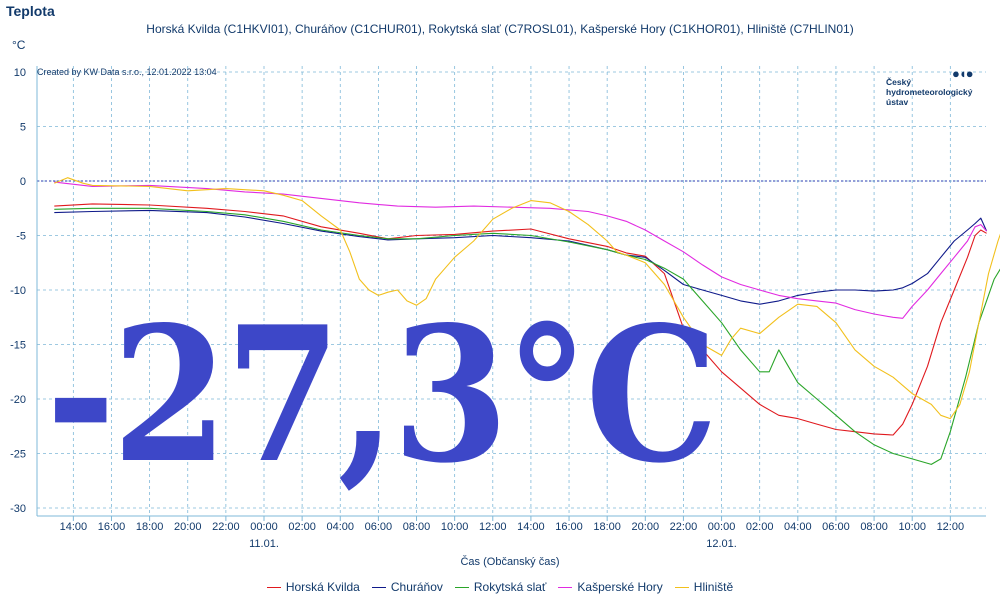 The height and width of the screenshot is (600, 1000). Describe the element at coordinates (510, 587) in the screenshot. I see `legend-label: Rokytská slať` at that location.